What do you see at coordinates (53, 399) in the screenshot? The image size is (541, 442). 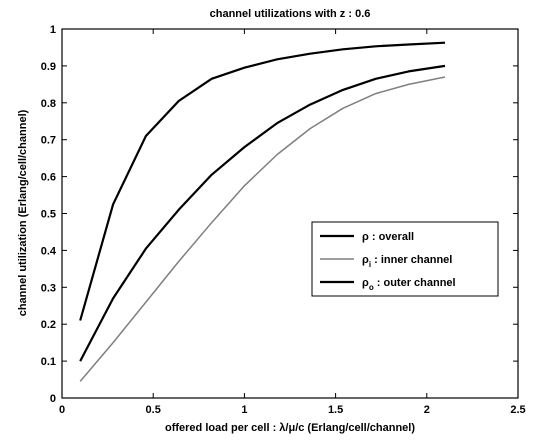 I see `y-tick-label: 0` at bounding box center [53, 399].